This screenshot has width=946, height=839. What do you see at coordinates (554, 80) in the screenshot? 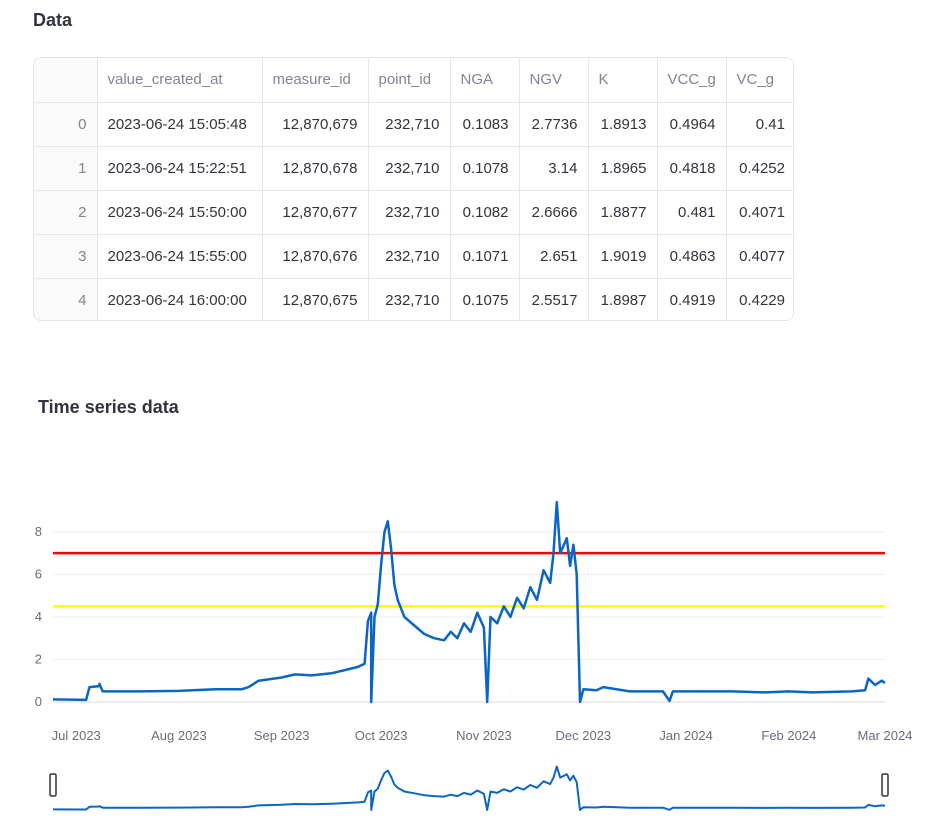
I see `column-header-ngv: NGV` at bounding box center [554, 80].